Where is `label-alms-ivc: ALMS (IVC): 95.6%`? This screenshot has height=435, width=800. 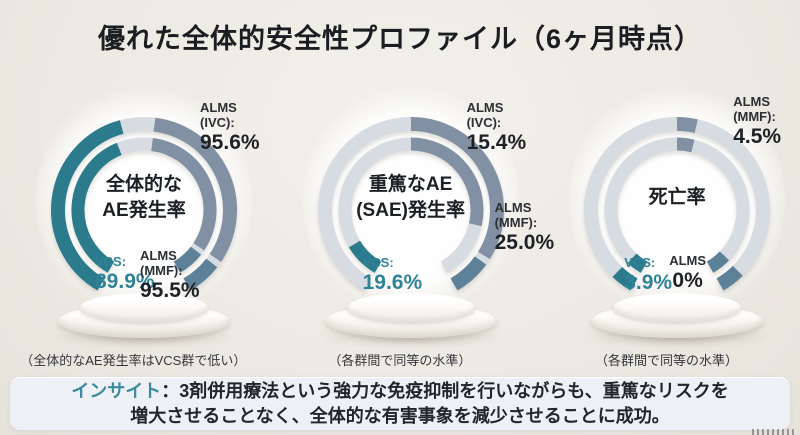
label-alms-ivc: ALMS (IVC): 95.6% is located at coordinates (233, 128).